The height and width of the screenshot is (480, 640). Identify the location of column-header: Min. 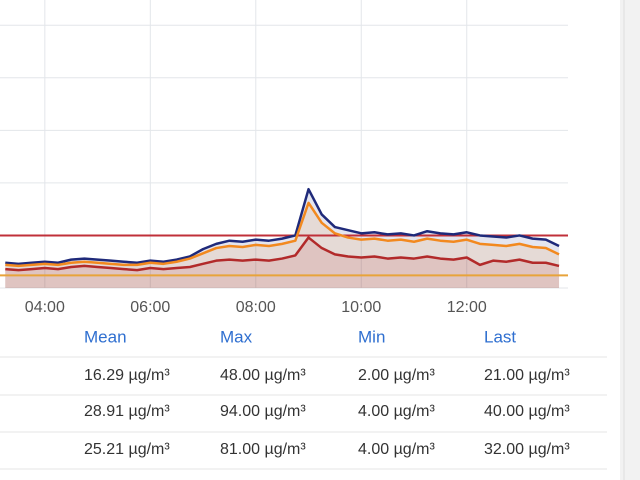
(371, 336).